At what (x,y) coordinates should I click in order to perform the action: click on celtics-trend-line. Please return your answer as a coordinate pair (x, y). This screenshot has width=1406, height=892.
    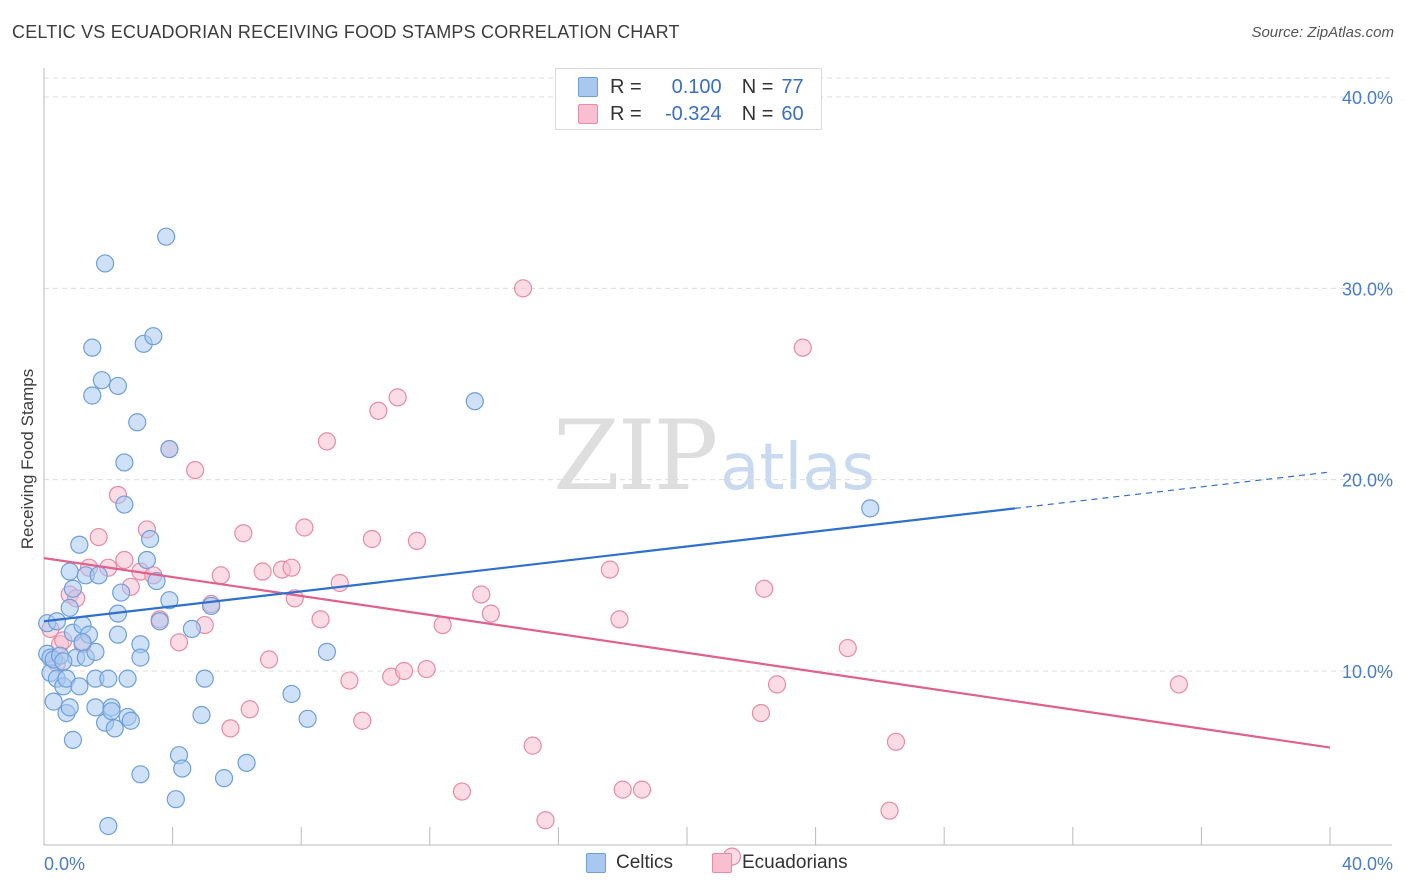
    Looking at the image, I should click on (529, 565).